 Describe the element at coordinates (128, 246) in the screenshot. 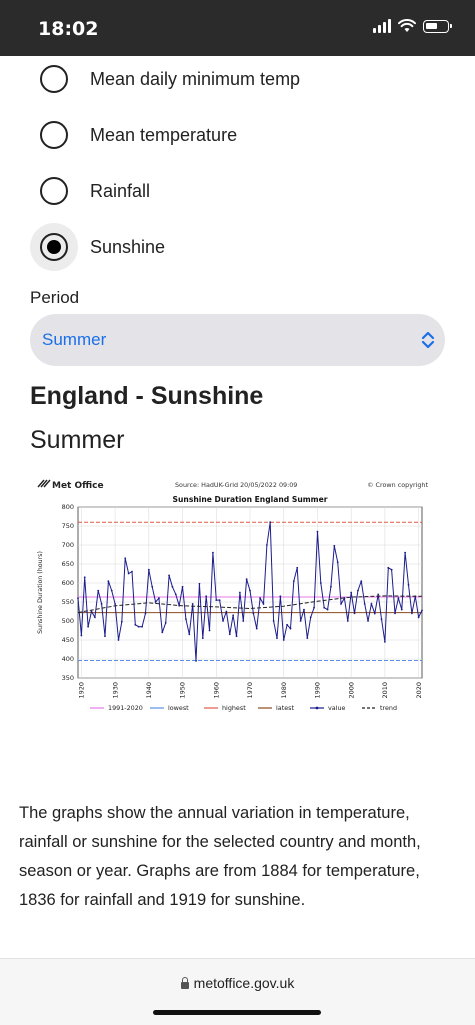

I see `option-label: Sunshine` at that location.